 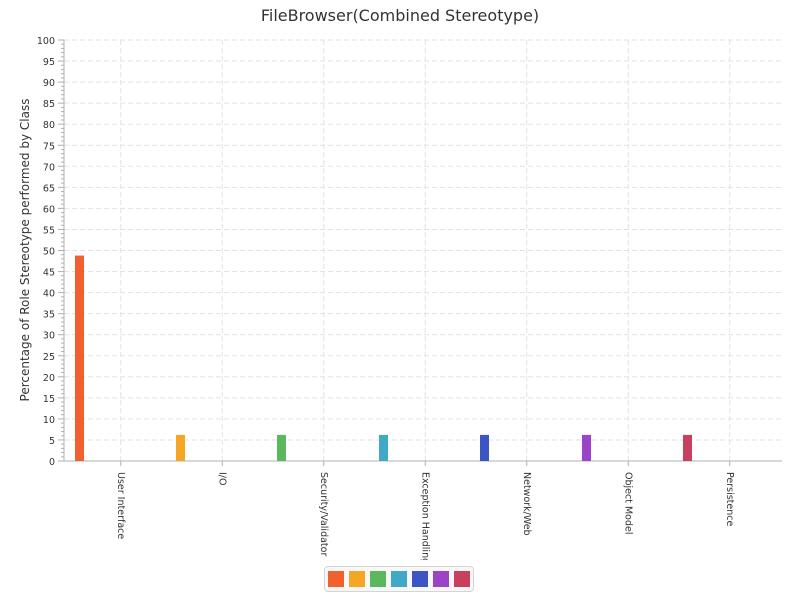 What do you see at coordinates (49, 125) in the screenshot?
I see `y-tick-label: 80` at bounding box center [49, 125].